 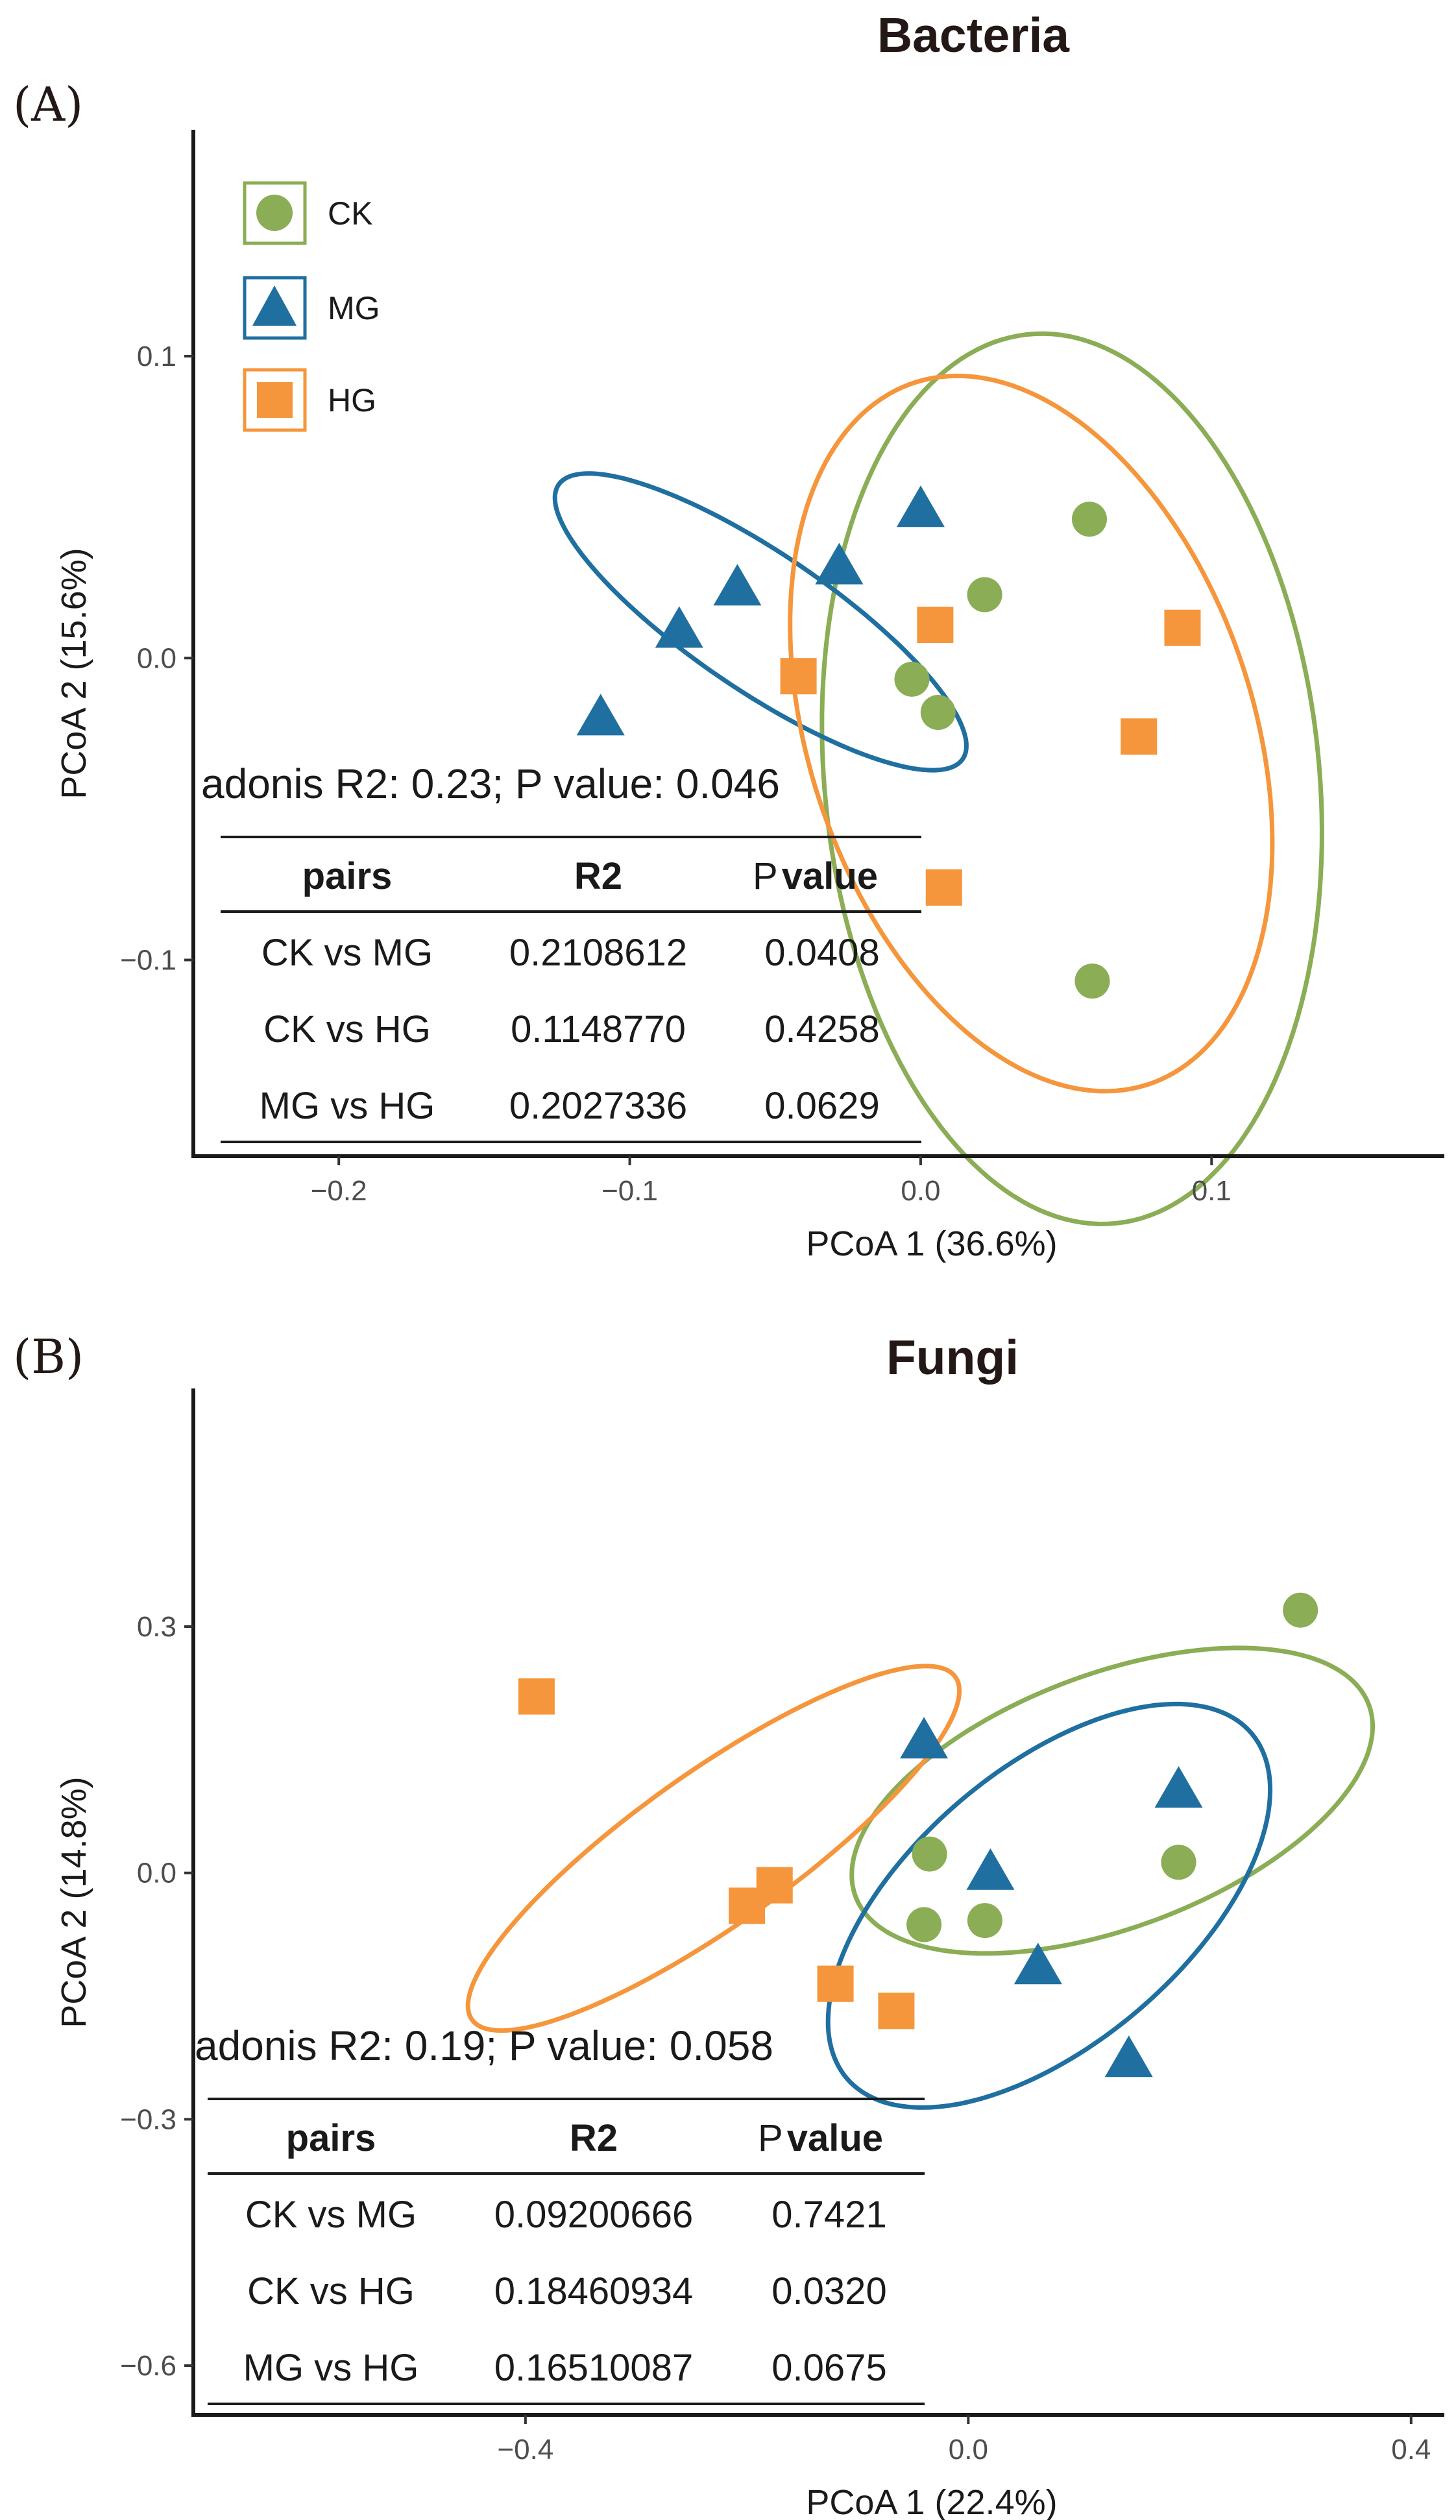 What do you see at coordinates (309, 400) in the screenshot?
I see `legend-item-hg: HG` at bounding box center [309, 400].